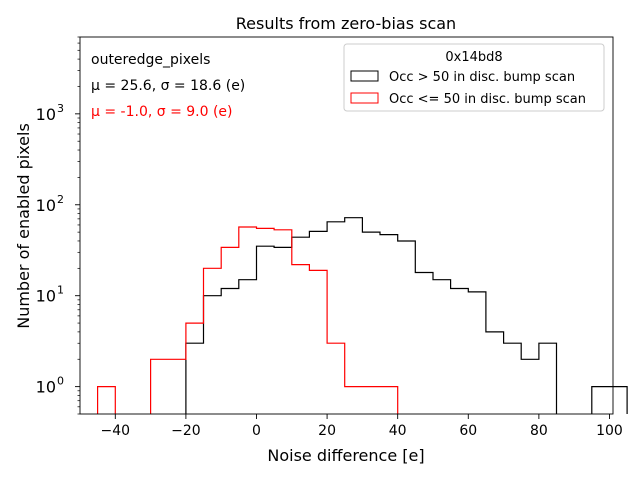 This screenshot has height=480, width=640. Describe the element at coordinates (398, 431) in the screenshot. I see `x-tick-label: 40` at that location.